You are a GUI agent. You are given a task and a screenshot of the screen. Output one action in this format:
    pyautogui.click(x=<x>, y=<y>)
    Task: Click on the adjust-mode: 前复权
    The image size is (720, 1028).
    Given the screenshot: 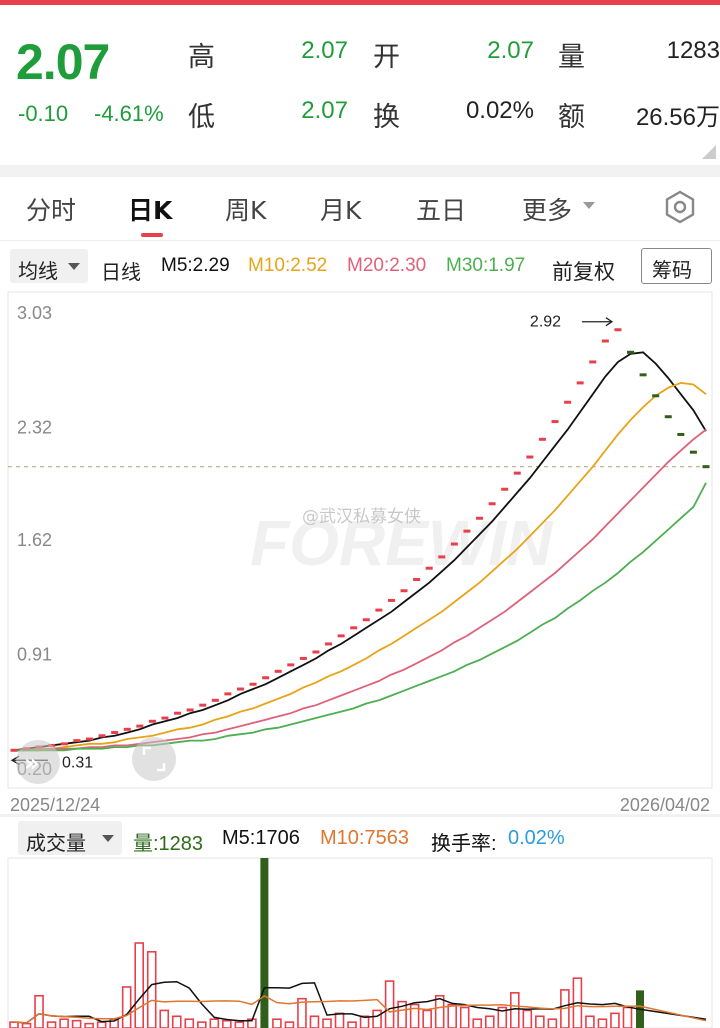 What is the action you would take?
    pyautogui.click(x=583, y=272)
    